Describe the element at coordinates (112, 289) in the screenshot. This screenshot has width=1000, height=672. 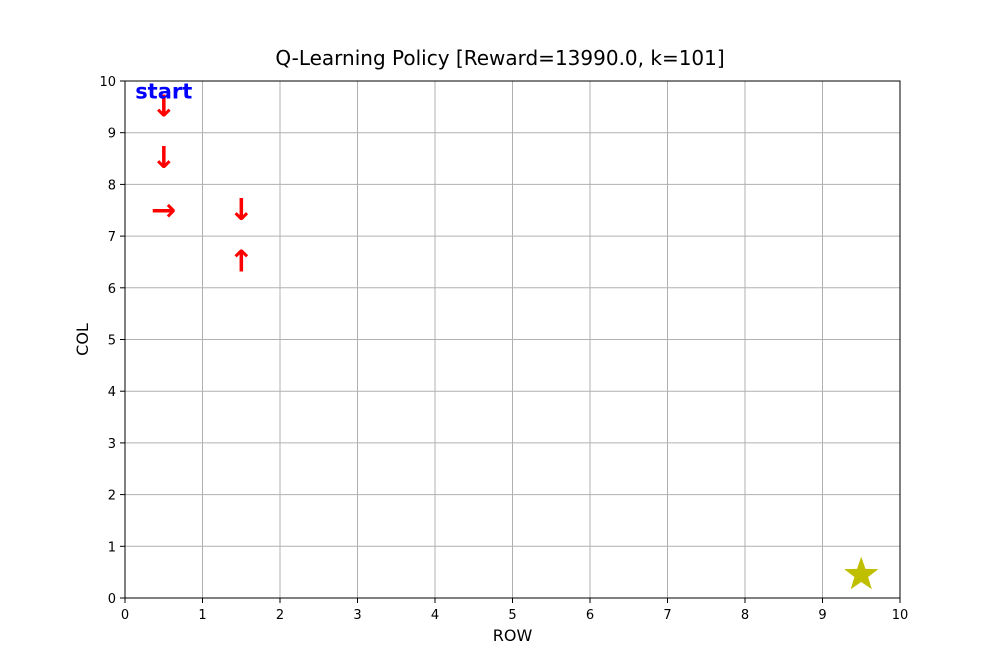
I see `y-tick-label: 6` at that location.